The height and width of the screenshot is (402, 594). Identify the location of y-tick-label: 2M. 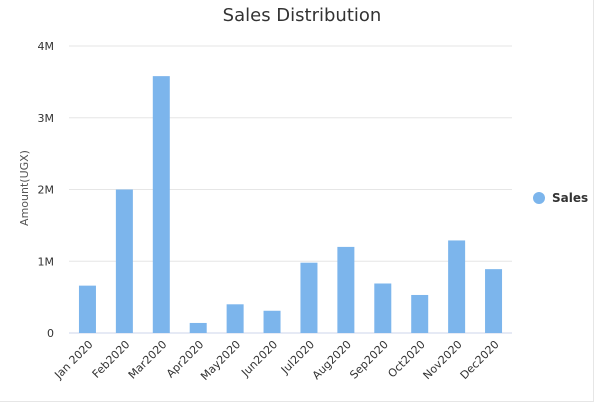
(46, 190).